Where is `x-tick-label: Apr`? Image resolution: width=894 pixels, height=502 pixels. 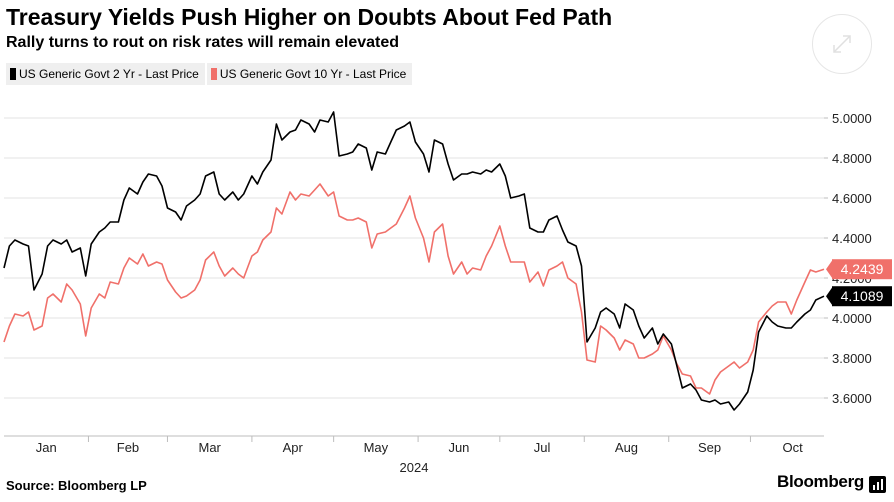
x-tick-label: Apr is located at coordinates (293, 447).